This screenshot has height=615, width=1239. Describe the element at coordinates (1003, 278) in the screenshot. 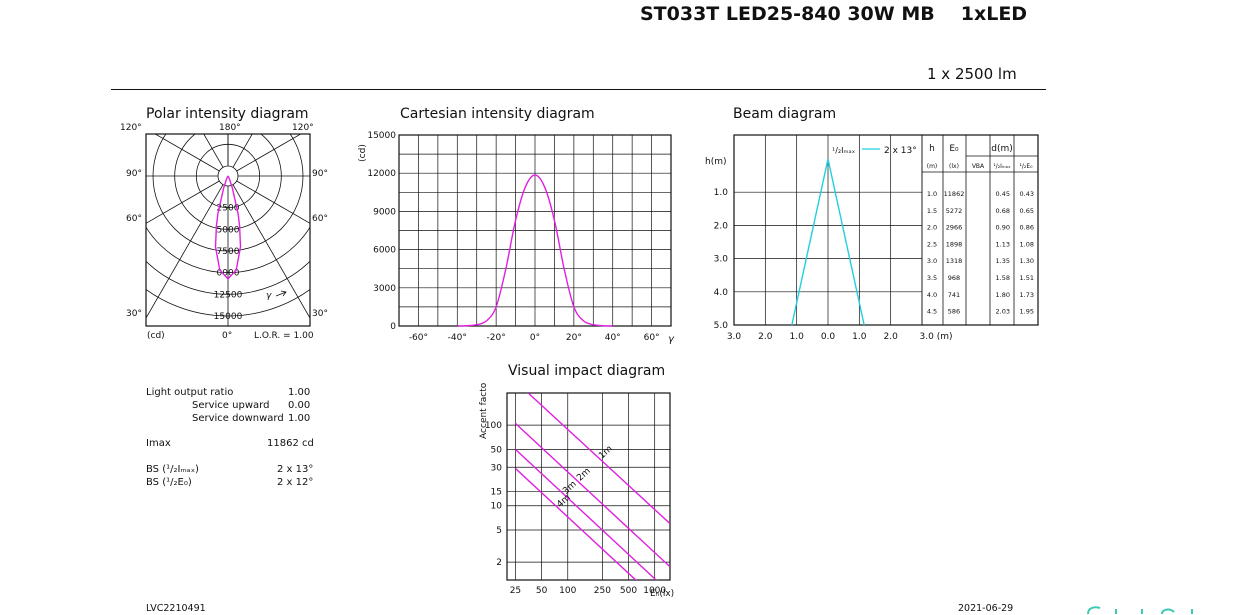

I see `beam-table-cell: 1.58` at that location.